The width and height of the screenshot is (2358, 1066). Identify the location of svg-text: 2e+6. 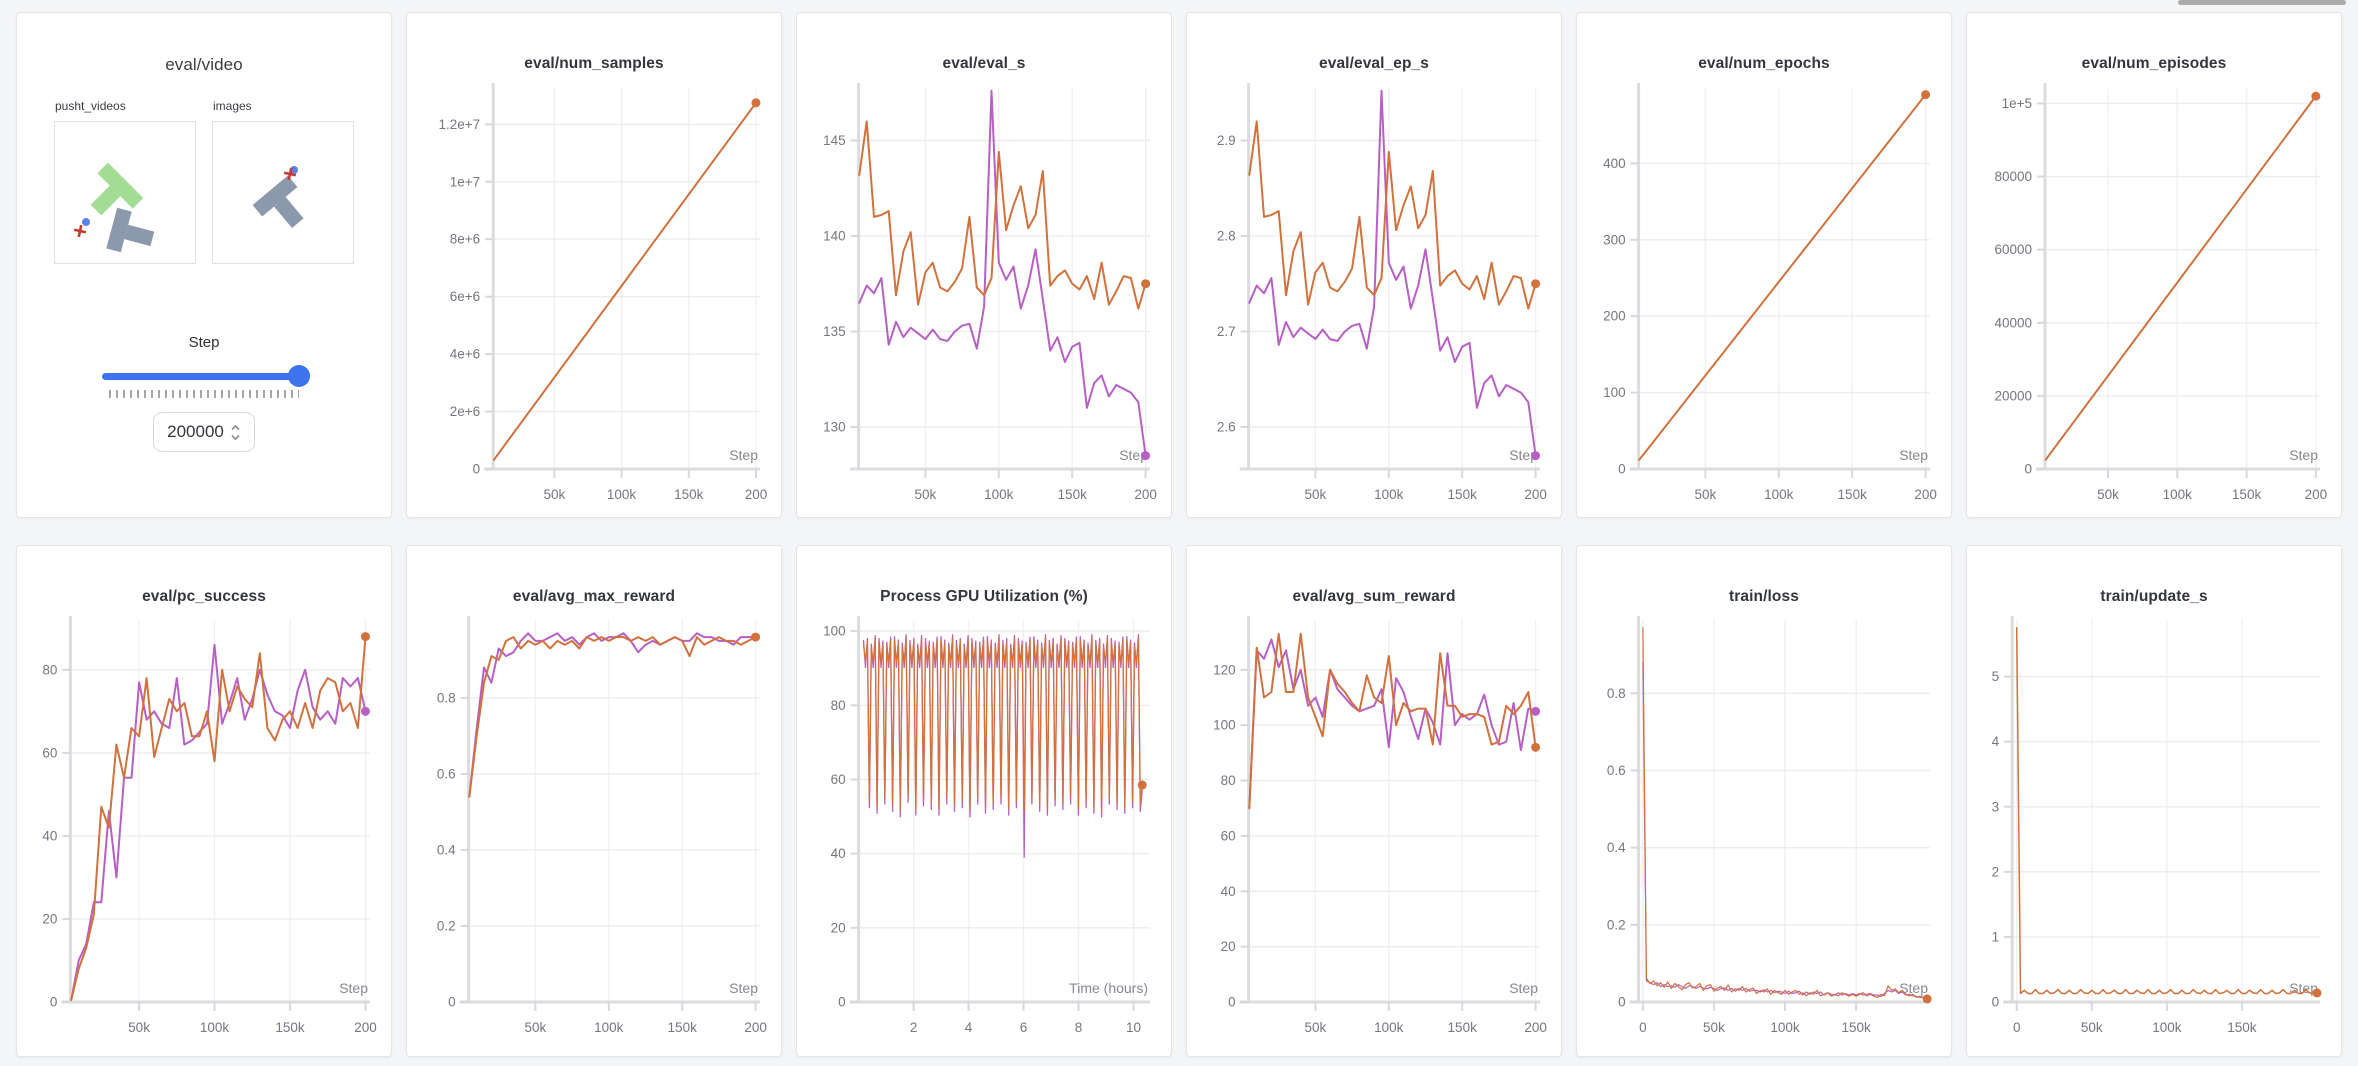
(465, 411).